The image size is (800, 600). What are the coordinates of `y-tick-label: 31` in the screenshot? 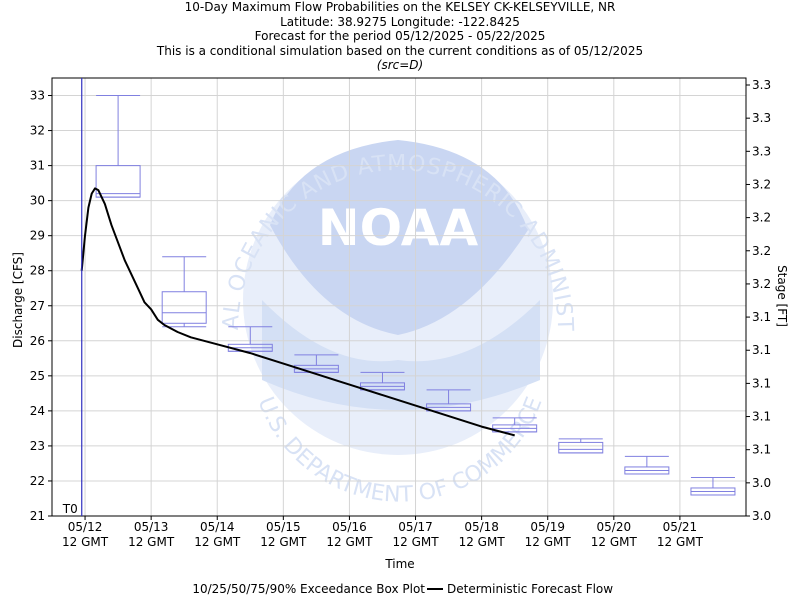 It's located at (37, 166).